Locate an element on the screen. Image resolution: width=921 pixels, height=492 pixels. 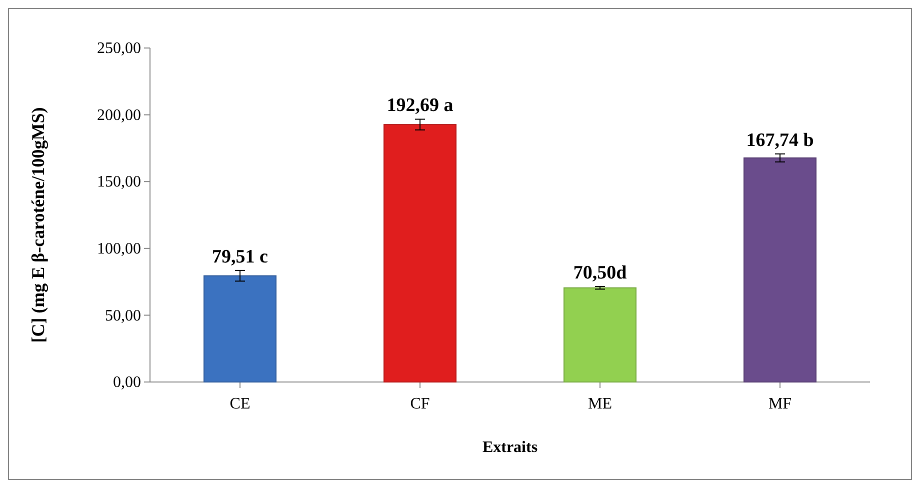
data-label: 192,69 a is located at coordinates (420, 105).